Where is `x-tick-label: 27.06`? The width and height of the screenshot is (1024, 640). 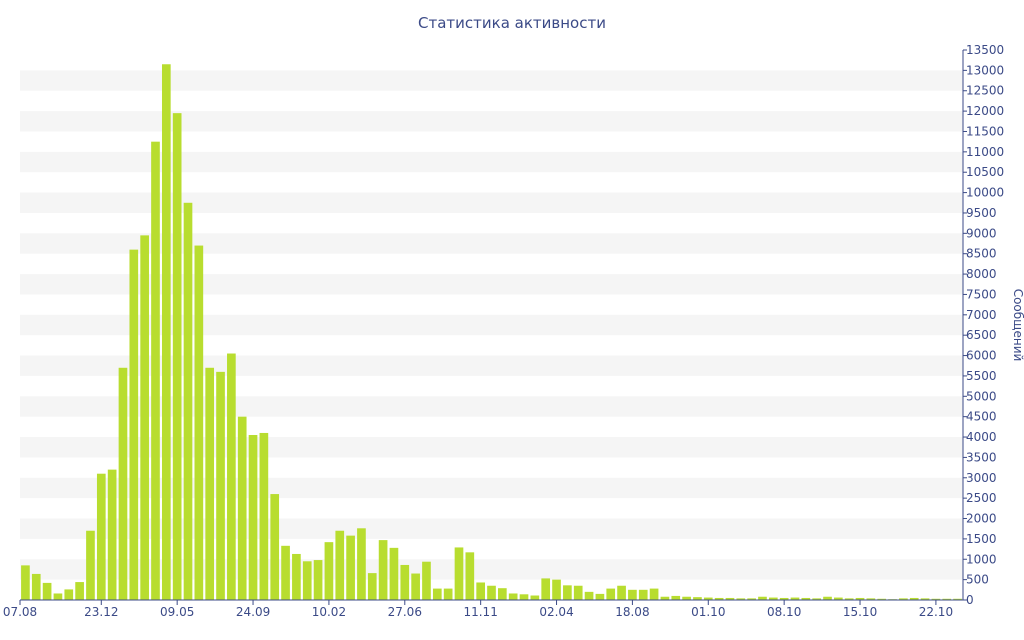 x-tick-label: 27.06 is located at coordinates (405, 612).